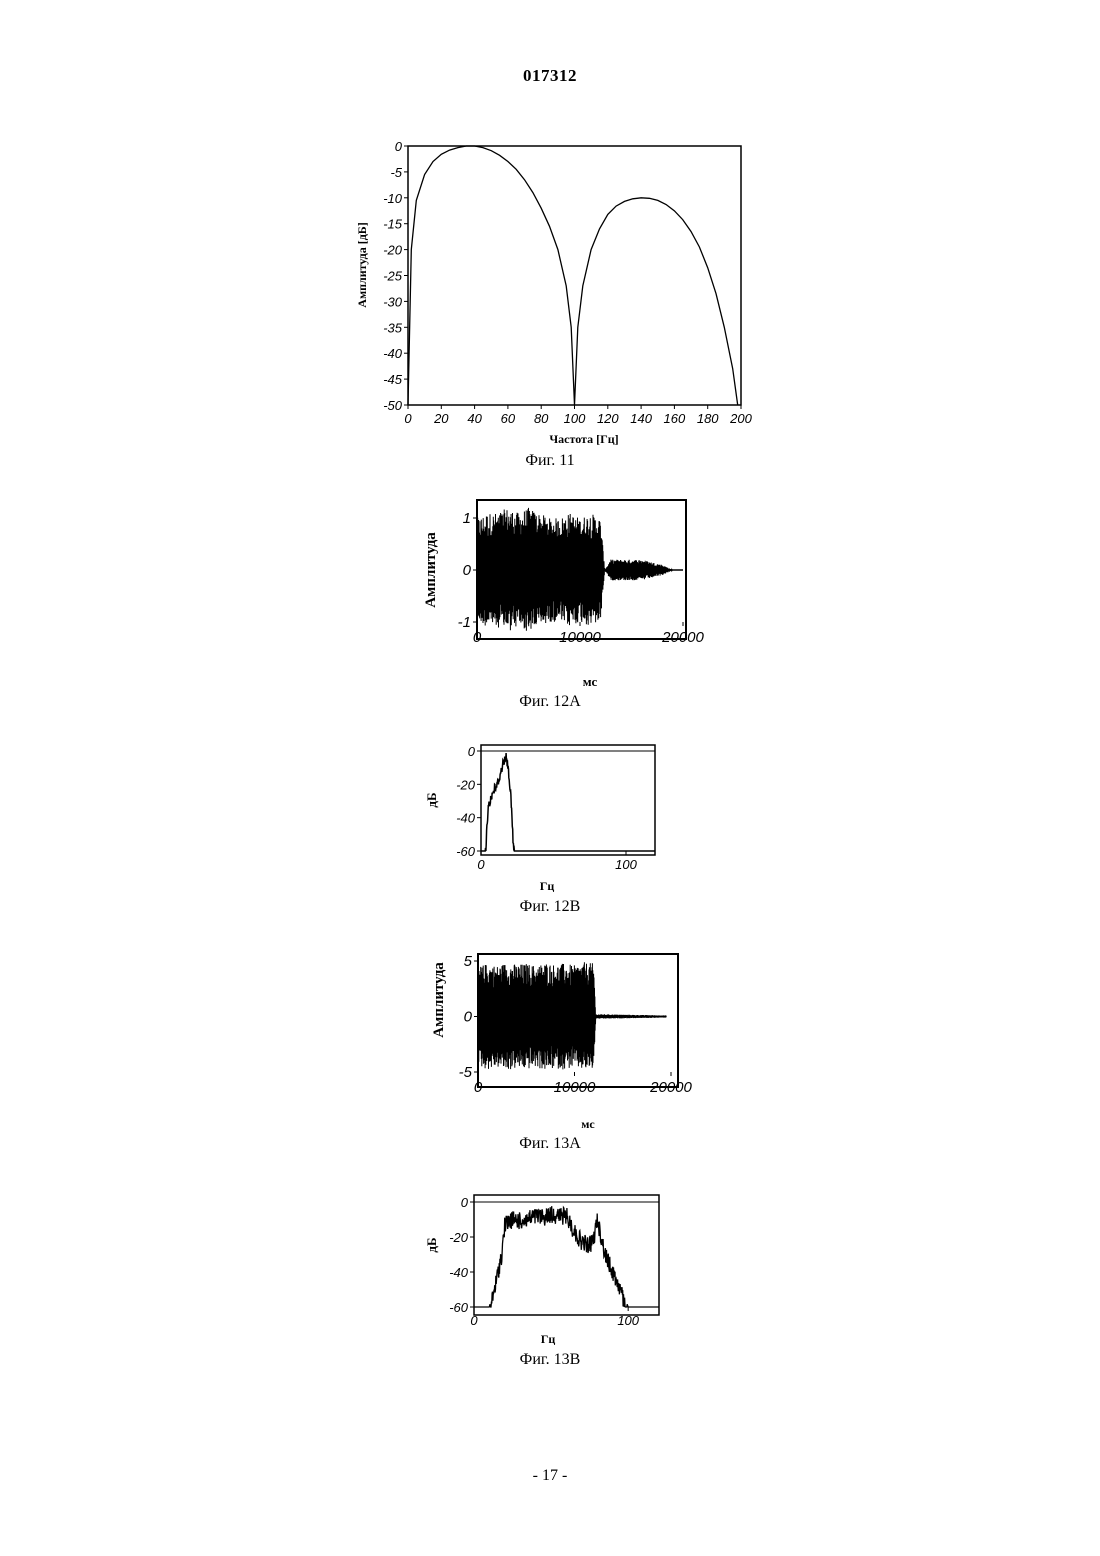 The height and width of the screenshot is (1556, 1100). What do you see at coordinates (393, 405) in the screenshot?
I see `y-tick-label: -50` at bounding box center [393, 405].